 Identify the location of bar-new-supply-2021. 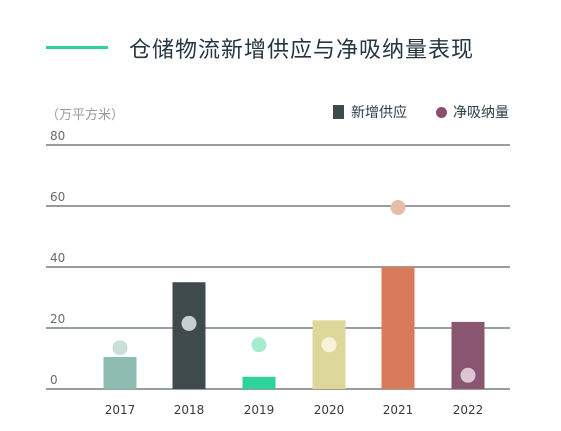
(398, 328).